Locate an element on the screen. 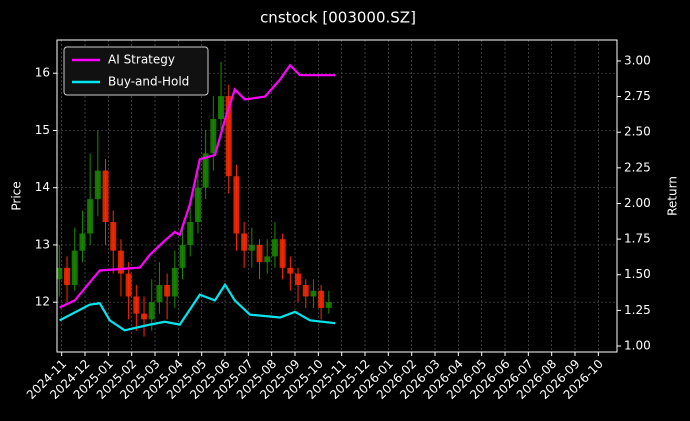  y-tick-label: 13 is located at coordinates (42, 244).